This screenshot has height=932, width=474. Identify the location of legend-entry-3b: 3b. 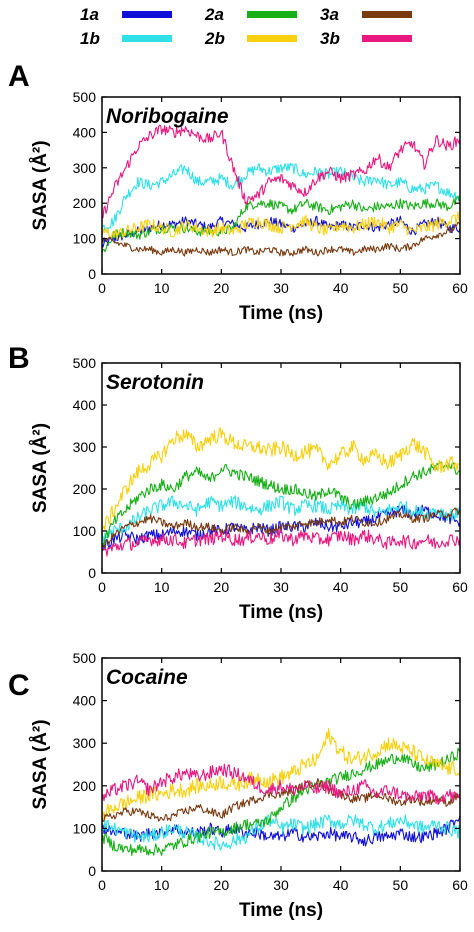
(366, 38).